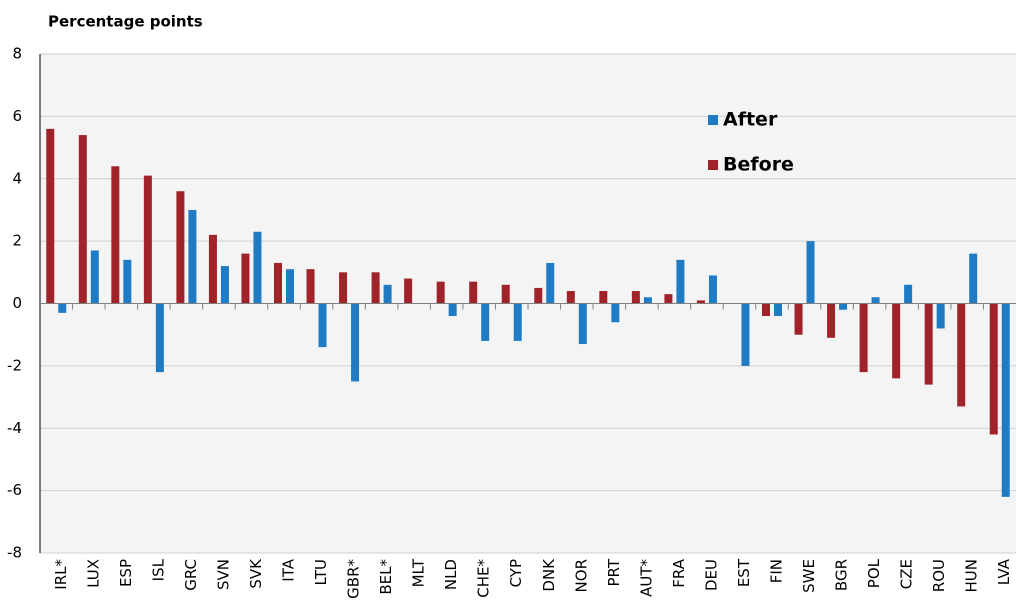 Image resolution: width=1016 pixels, height=608 pixels. What do you see at coordinates (744, 572) in the screenshot?
I see `x-tick-label: EST` at bounding box center [744, 572].